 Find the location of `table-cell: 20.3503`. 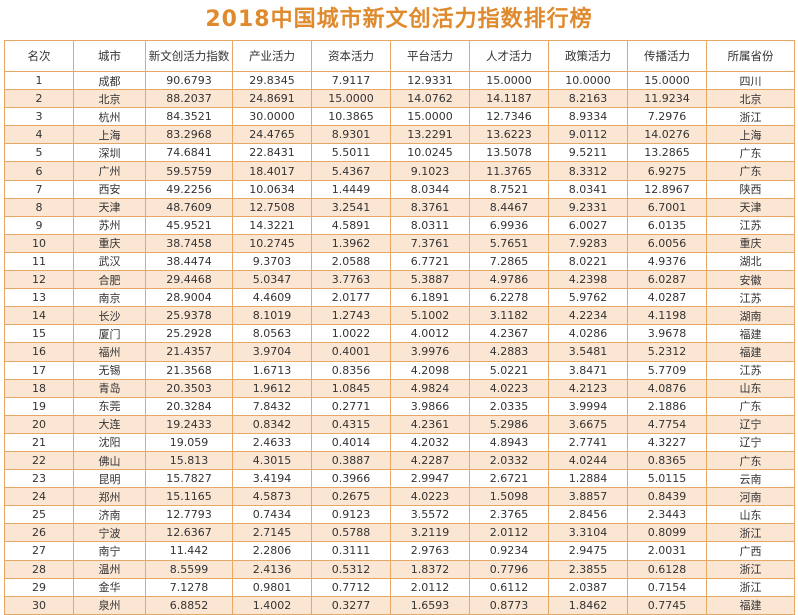

table-cell: 20.3503 is located at coordinates (189, 388).